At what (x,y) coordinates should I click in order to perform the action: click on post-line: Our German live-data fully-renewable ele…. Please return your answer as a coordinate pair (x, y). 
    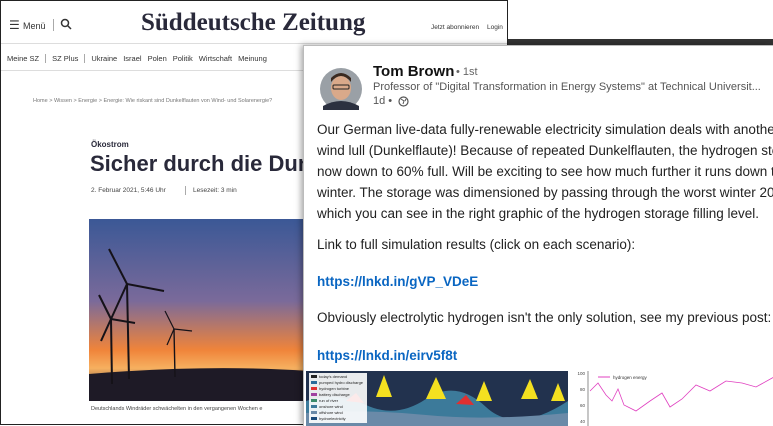
    Looking at the image, I should click on (545, 129).